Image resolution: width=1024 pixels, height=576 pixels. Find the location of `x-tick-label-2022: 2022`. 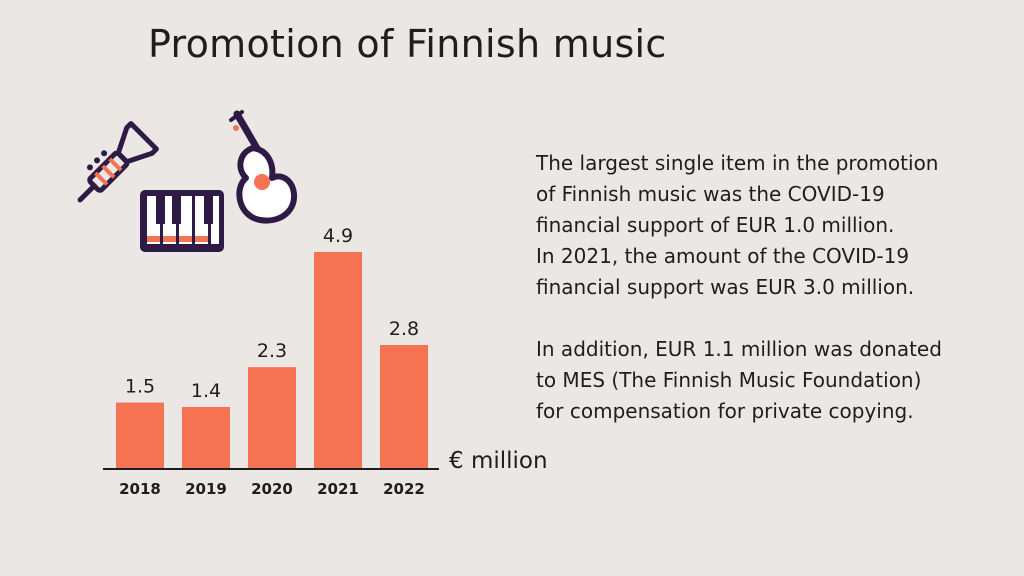

x-tick-label-2022: 2022 is located at coordinates (404, 489).